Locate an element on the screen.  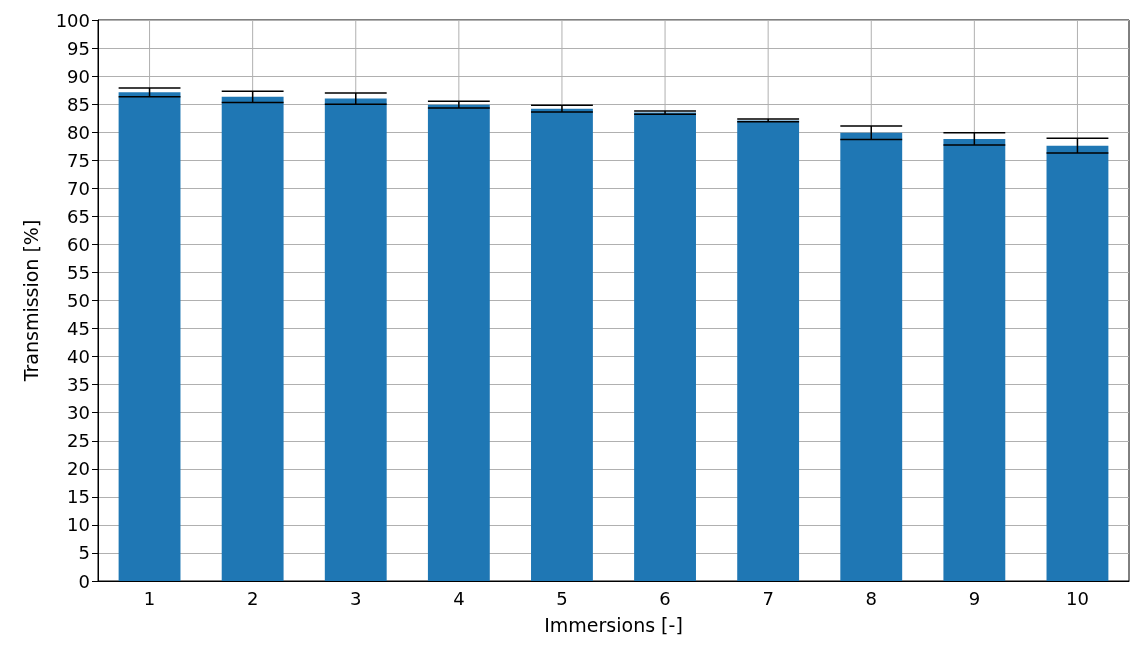
x-tick-label: 6 is located at coordinates (665, 598).